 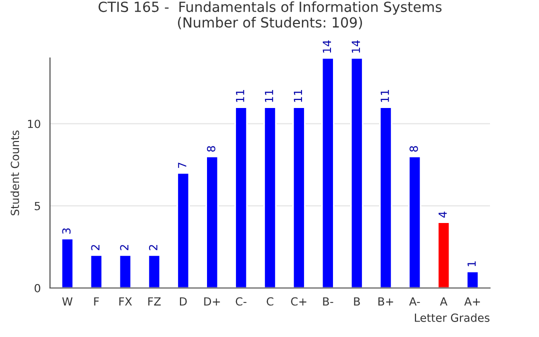 What do you see at coordinates (34, 124) in the screenshot?
I see `y-tick-label: 10` at bounding box center [34, 124].